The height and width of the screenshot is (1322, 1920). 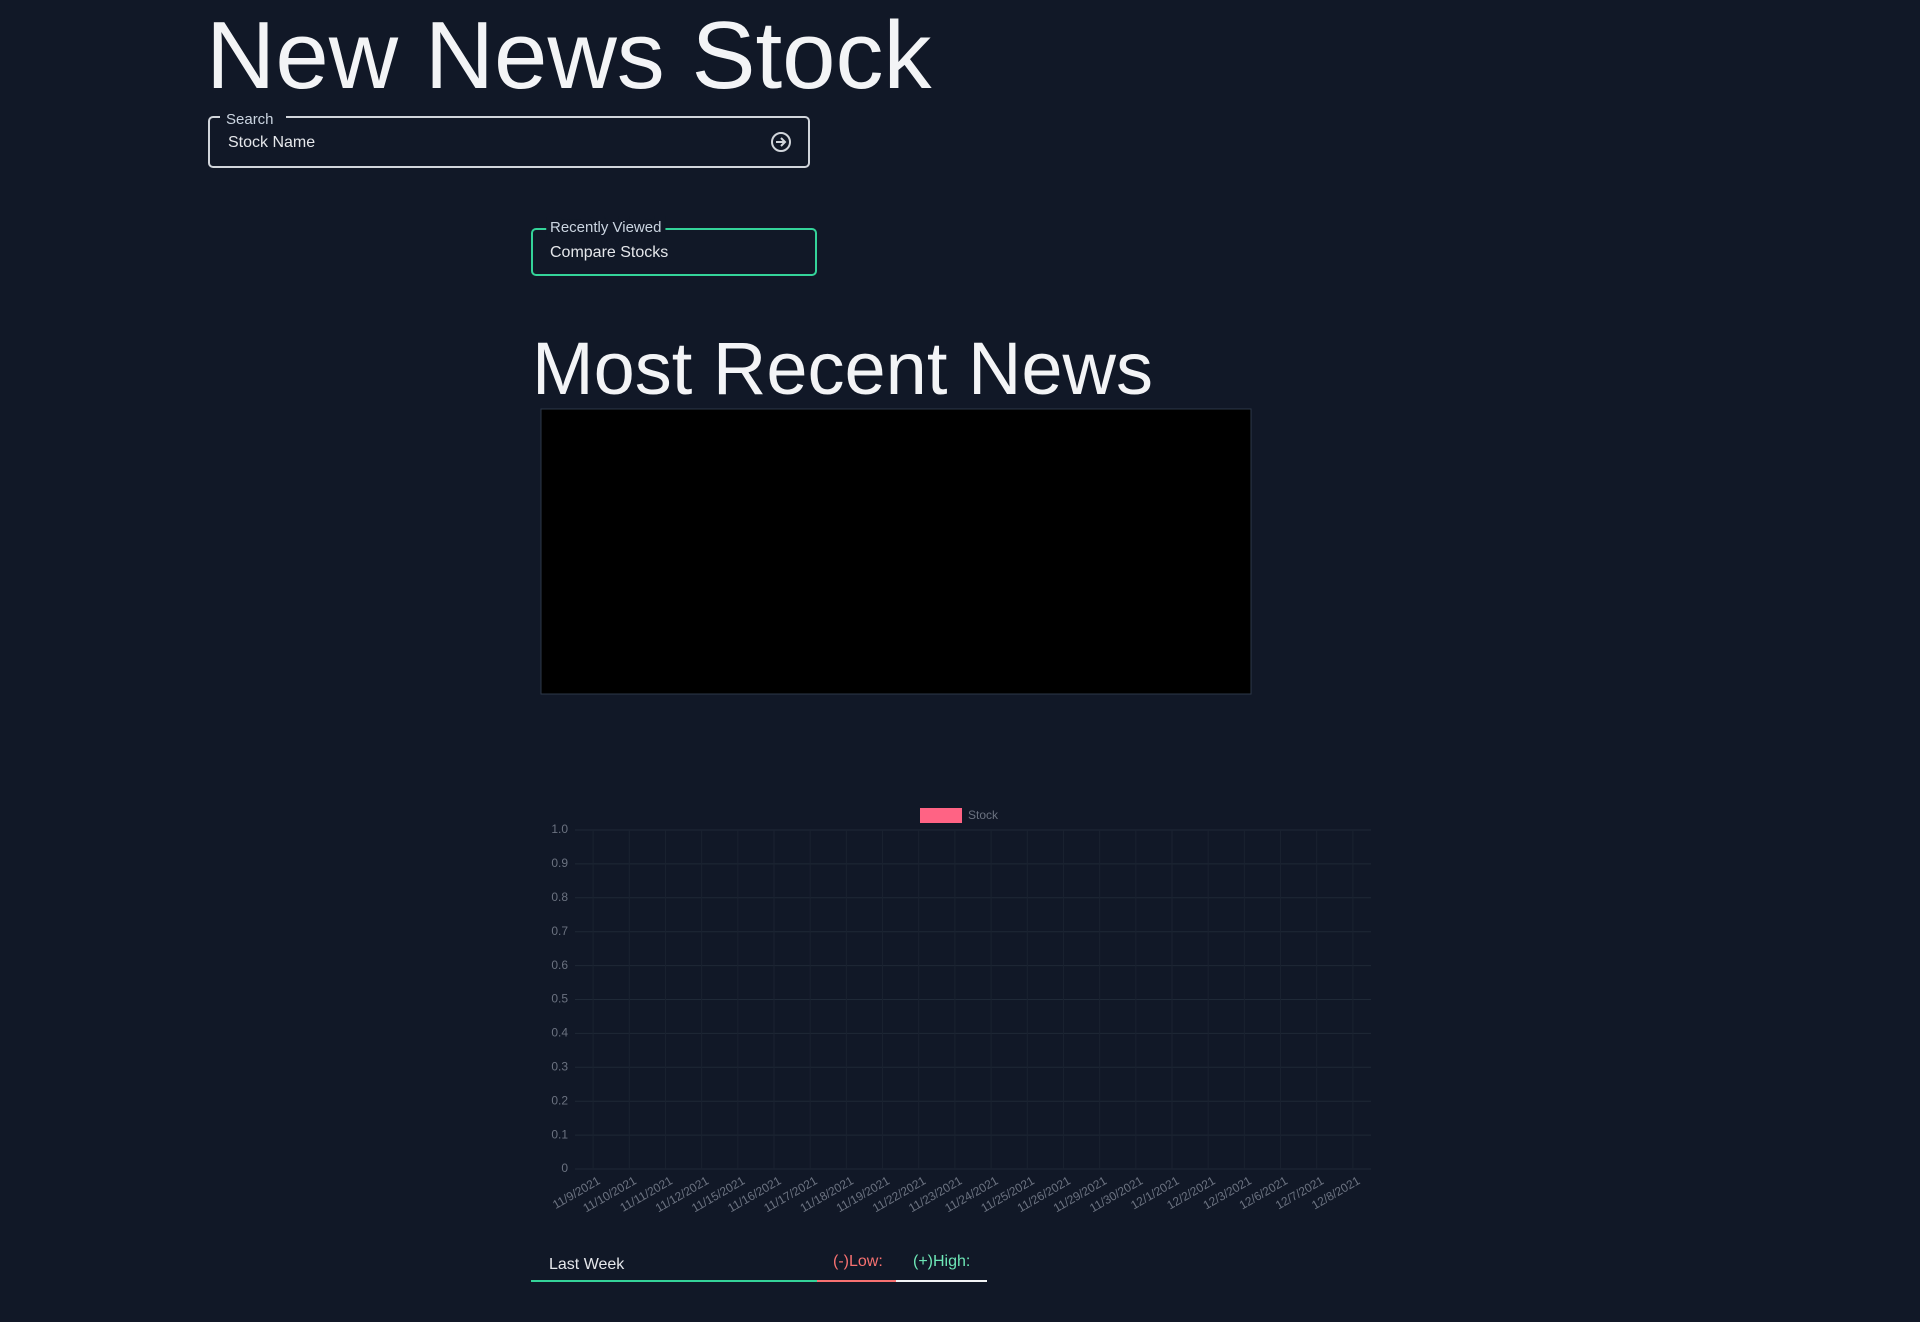 What do you see at coordinates (559, 1066) in the screenshot?
I see `y-tick-label: 0.3` at bounding box center [559, 1066].